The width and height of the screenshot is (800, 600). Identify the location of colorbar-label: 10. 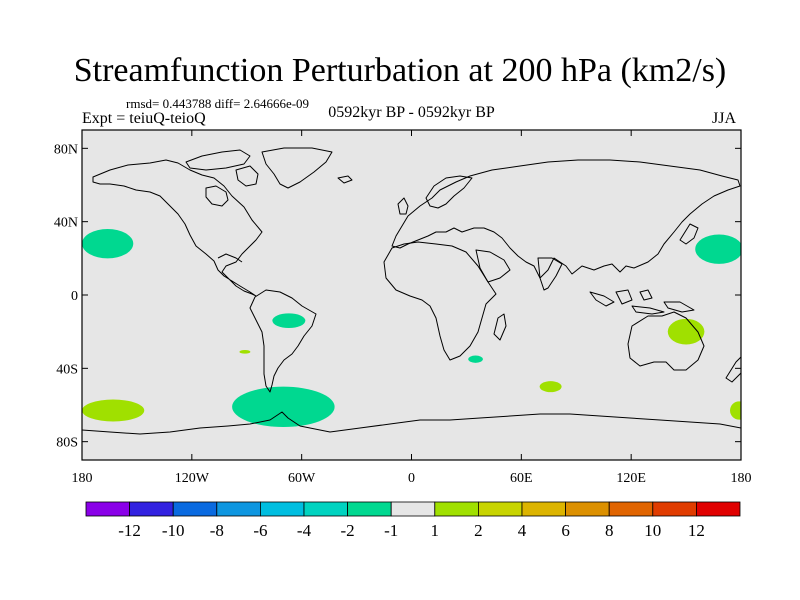
(652, 530).